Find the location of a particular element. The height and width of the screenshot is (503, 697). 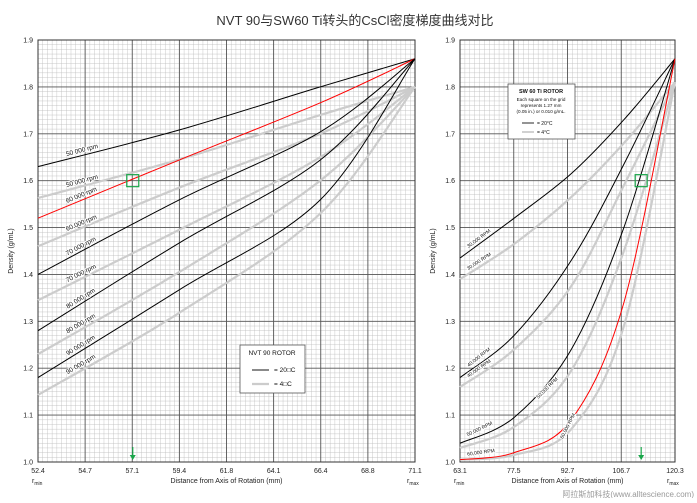

x-tick-label: 54.7 is located at coordinates (85, 471).